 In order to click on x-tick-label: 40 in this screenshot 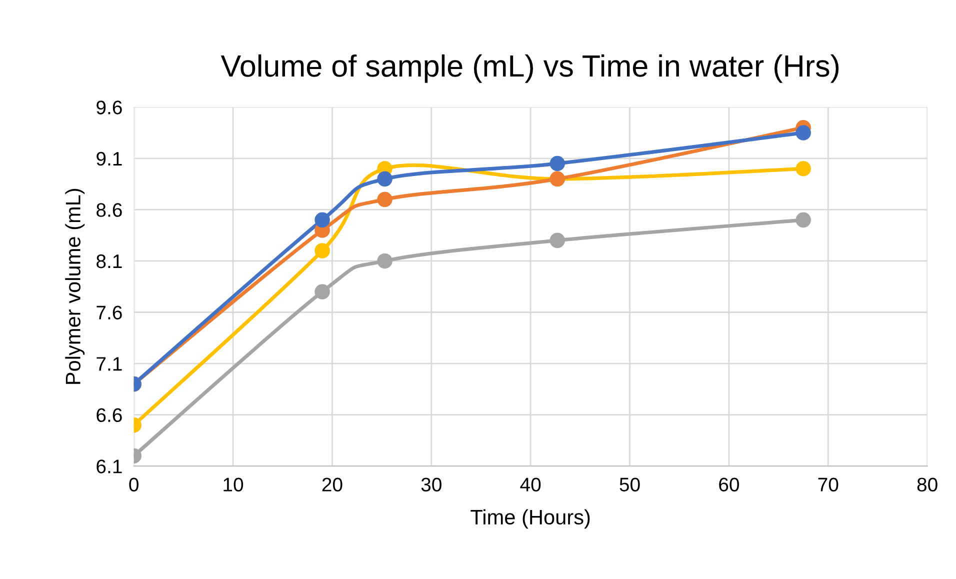, I will do `click(530, 485)`.